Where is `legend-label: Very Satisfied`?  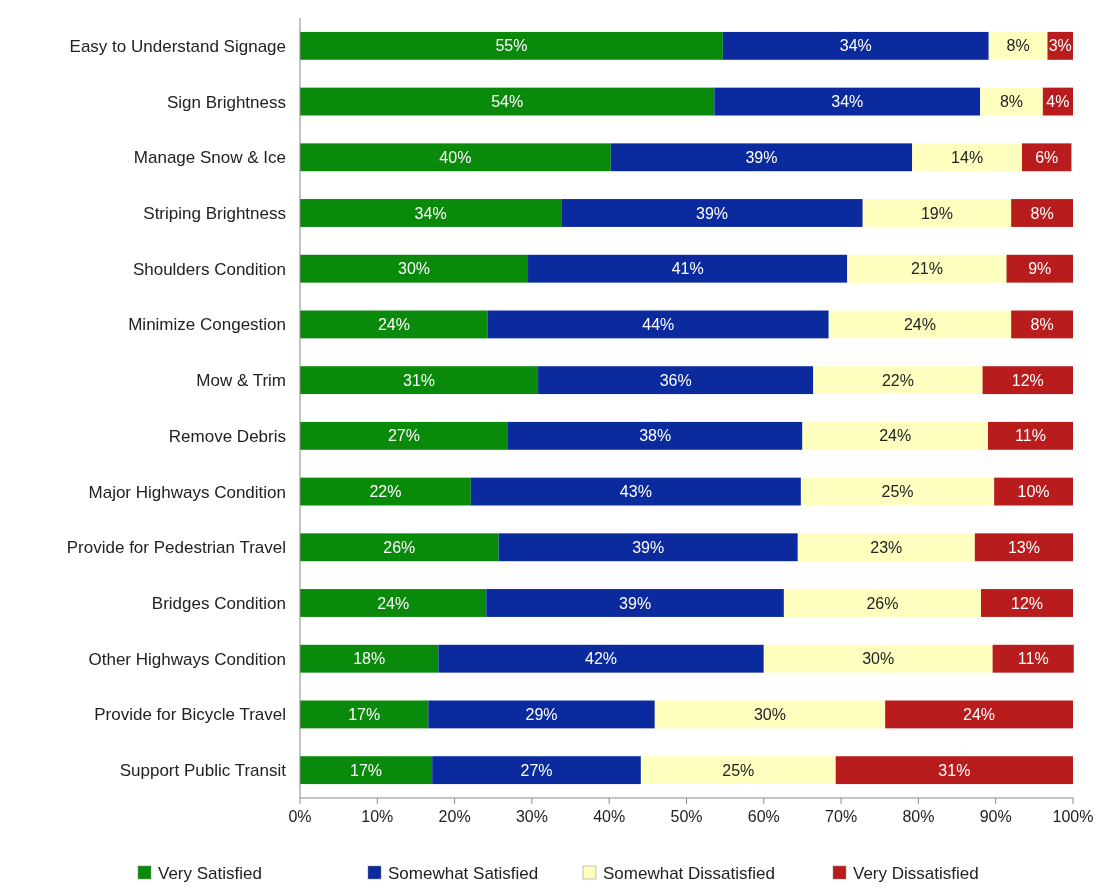
legend-label: Very Satisfied is located at coordinates (210, 873).